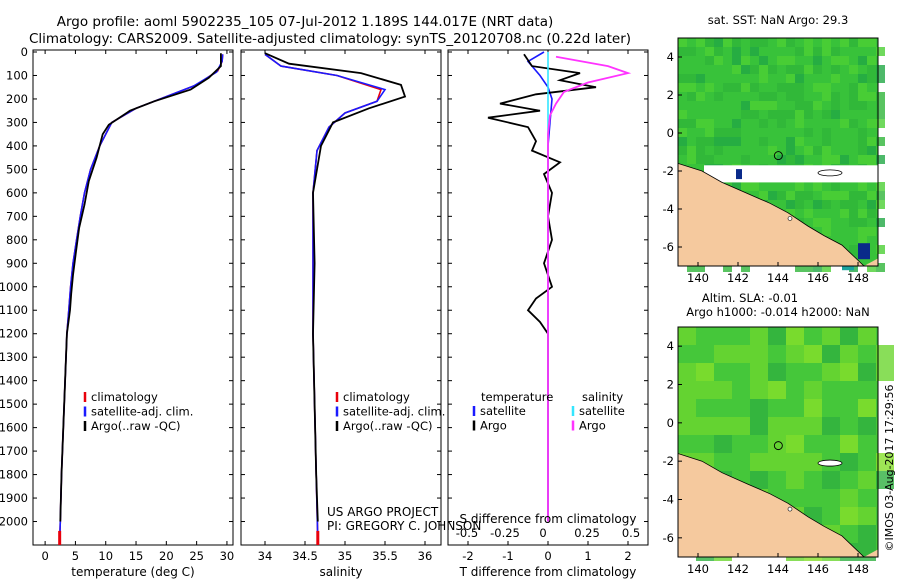 This screenshot has width=900, height=580. I want to click on depth-tick-label: 1500, so click(14, 404).